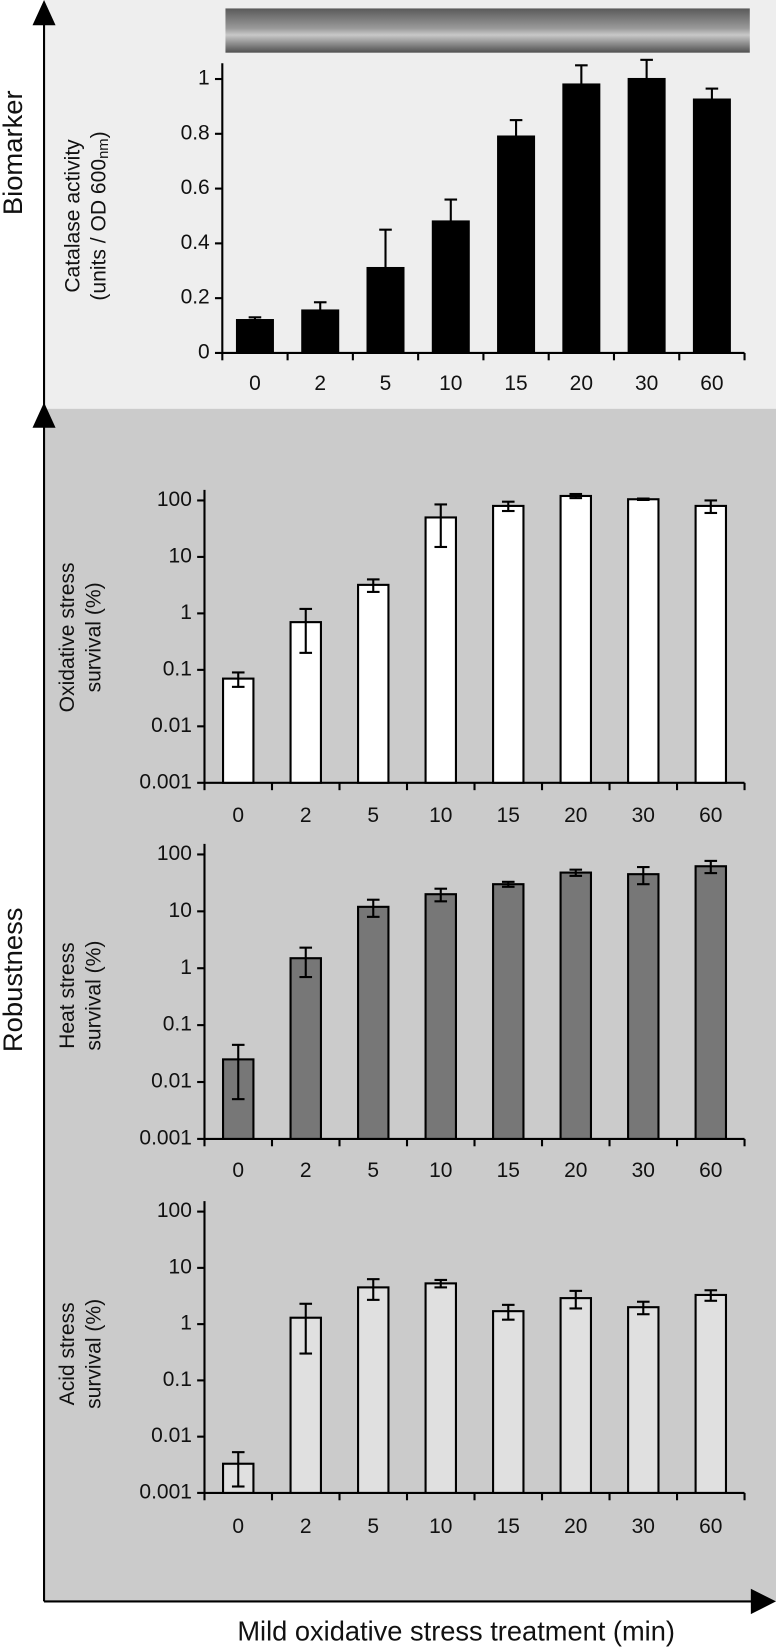  What do you see at coordinates (98, 134) in the screenshot?
I see `y-axis-title-part: )` at bounding box center [98, 134].